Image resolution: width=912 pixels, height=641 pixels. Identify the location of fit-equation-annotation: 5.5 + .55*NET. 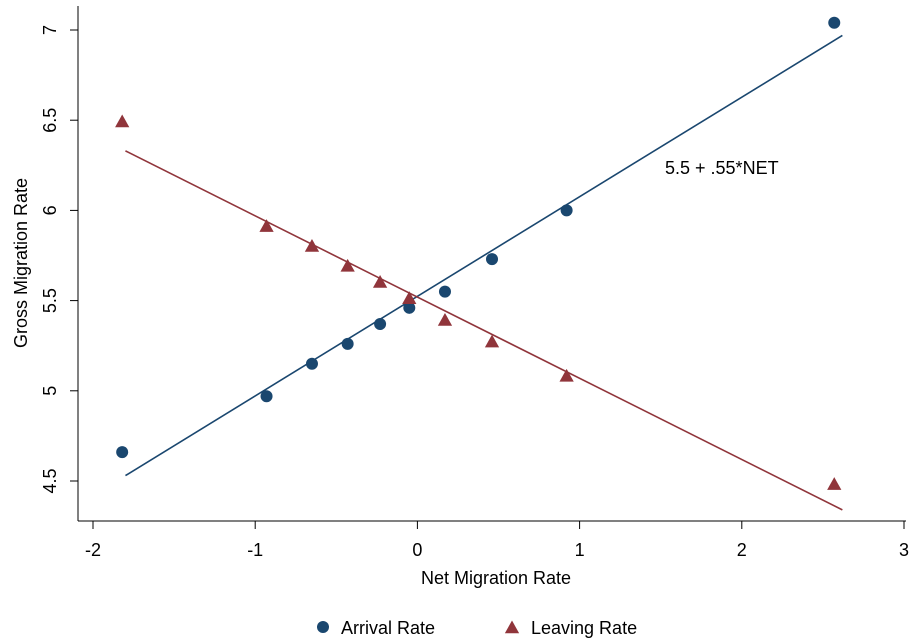
(722, 168).